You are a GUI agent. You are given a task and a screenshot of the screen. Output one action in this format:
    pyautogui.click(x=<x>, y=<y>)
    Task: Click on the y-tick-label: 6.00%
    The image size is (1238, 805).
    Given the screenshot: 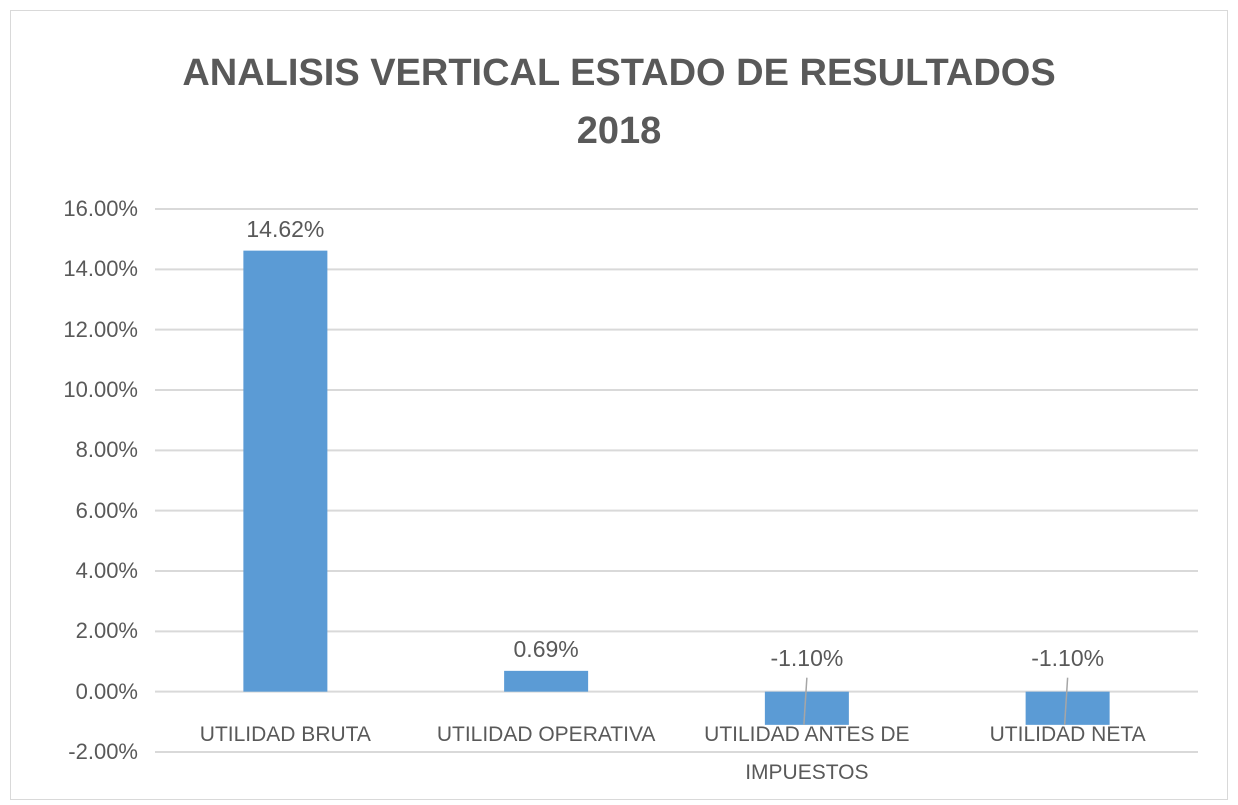 What is the action you would take?
    pyautogui.click(x=106, y=510)
    